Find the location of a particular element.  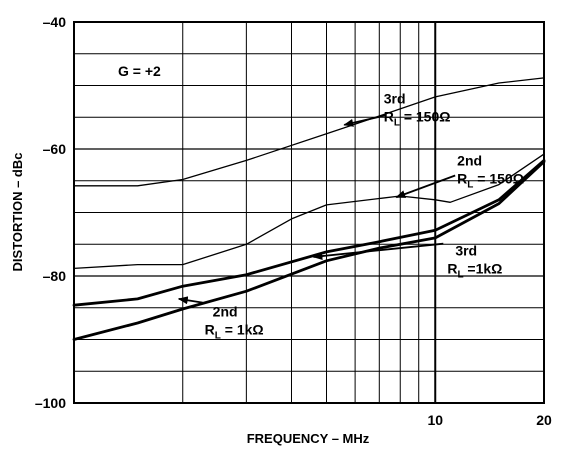

annotation-load-third-1k: RL =1kΩ is located at coordinates (474, 271).